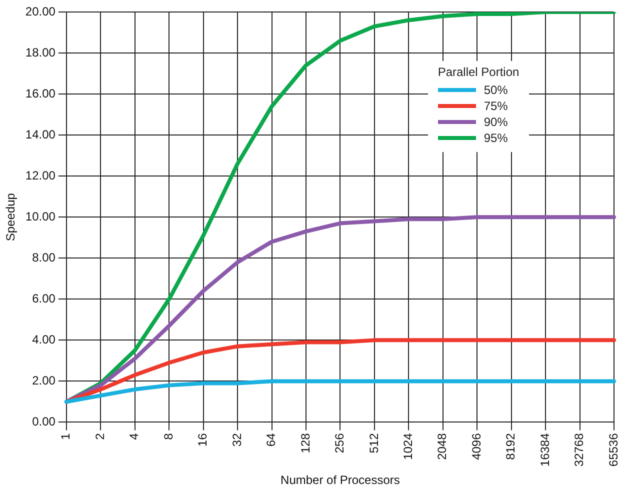  I want to click on y-tick-label: 4.00, so click(44, 339).